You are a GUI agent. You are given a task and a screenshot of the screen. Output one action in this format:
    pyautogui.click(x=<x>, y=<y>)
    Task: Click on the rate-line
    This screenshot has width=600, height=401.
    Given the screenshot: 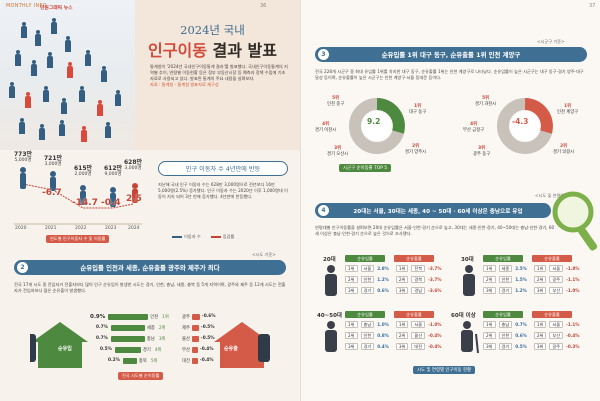 What is the action you would take?
    pyautogui.click(x=78, y=196)
    